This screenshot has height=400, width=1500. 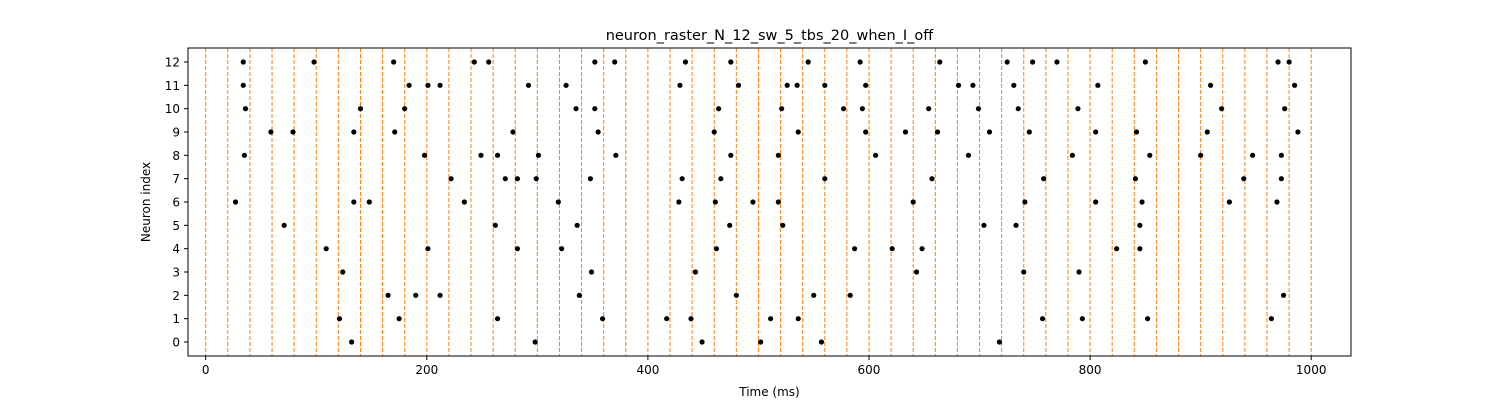 What do you see at coordinates (764, 366) in the screenshot?
I see `x-axis-ticks: 0 200 400 600 800 1000` at bounding box center [764, 366].